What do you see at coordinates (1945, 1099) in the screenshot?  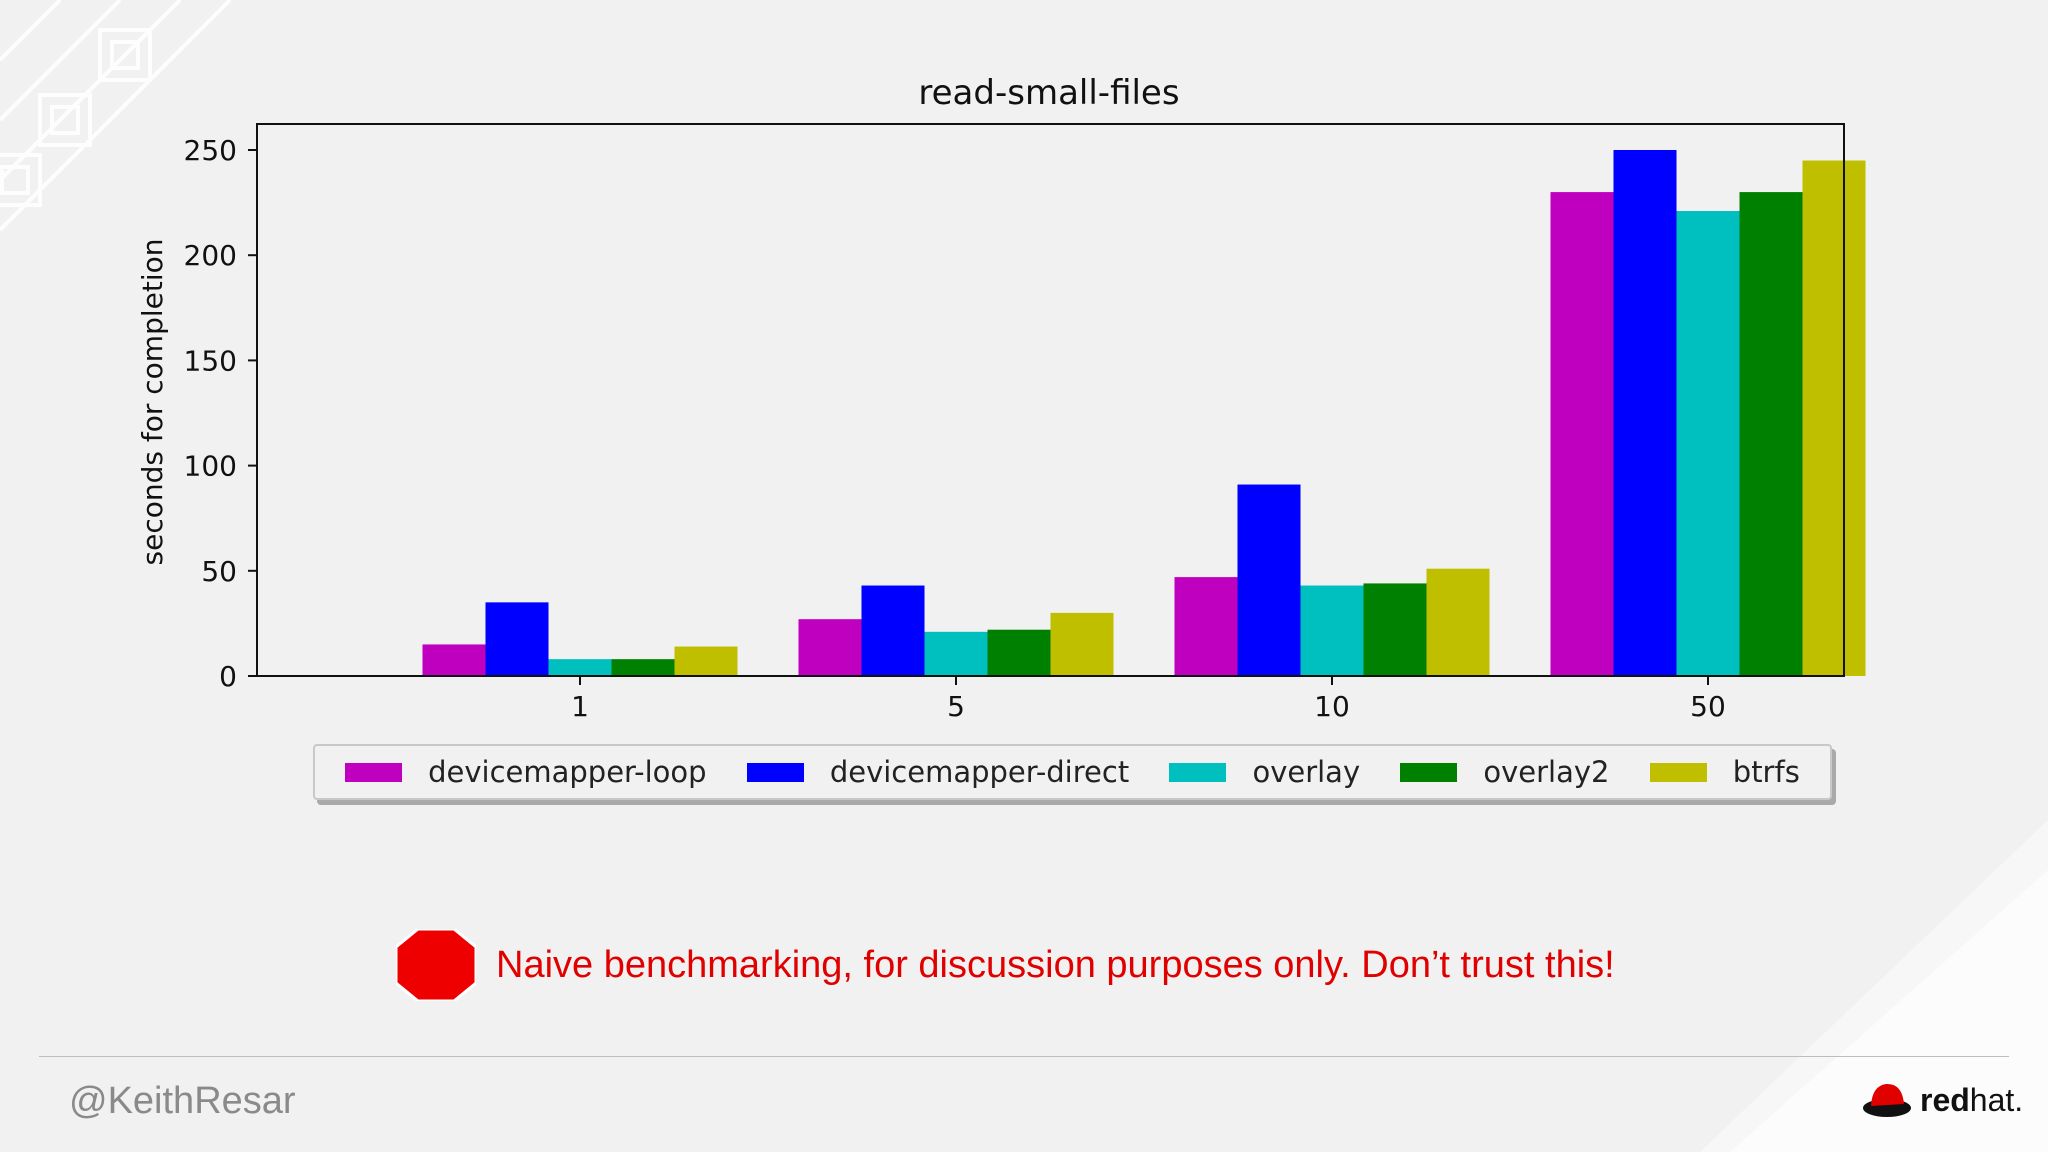 I see `logo-bold-text: red` at bounding box center [1945, 1099].